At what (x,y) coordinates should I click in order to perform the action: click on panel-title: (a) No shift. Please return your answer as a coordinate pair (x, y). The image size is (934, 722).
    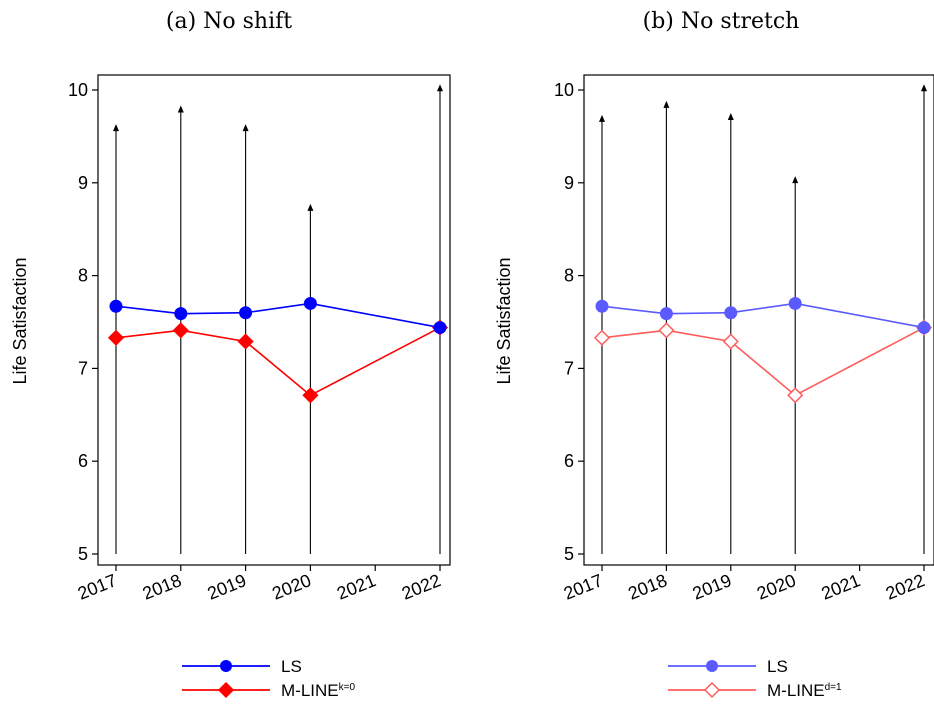
    Looking at the image, I should click on (229, 21).